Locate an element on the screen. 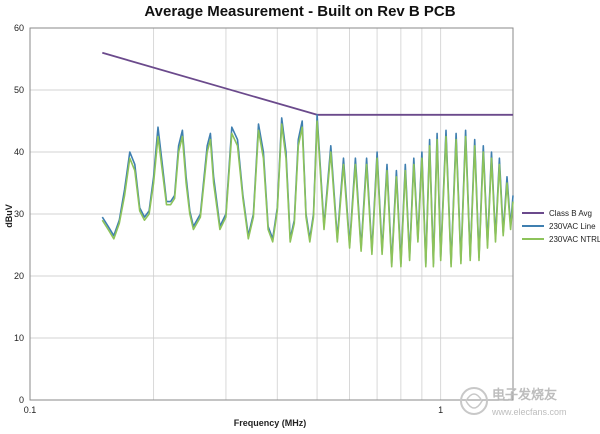  y-tick-label: 0 is located at coordinates (21, 400).